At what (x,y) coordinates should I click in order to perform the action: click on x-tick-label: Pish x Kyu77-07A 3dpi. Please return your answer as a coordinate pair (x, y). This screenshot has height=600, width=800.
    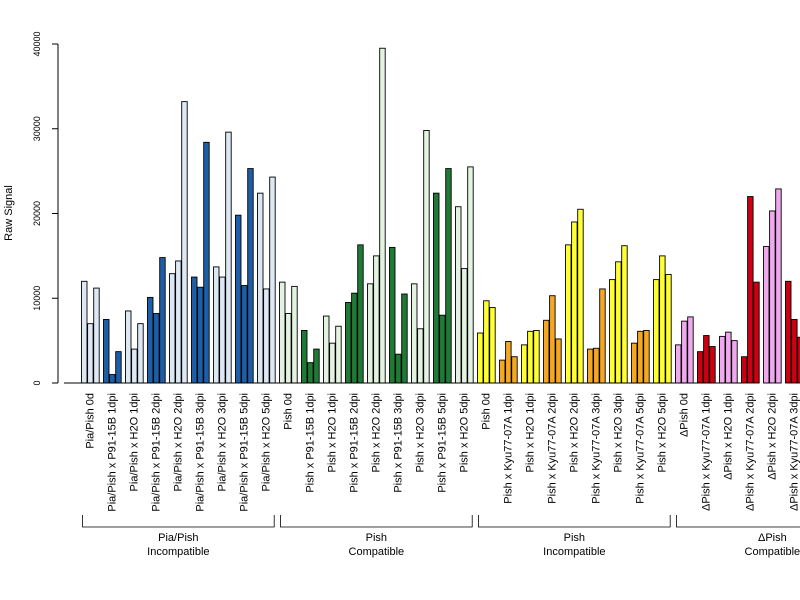
    Looking at the image, I should click on (596, 448).